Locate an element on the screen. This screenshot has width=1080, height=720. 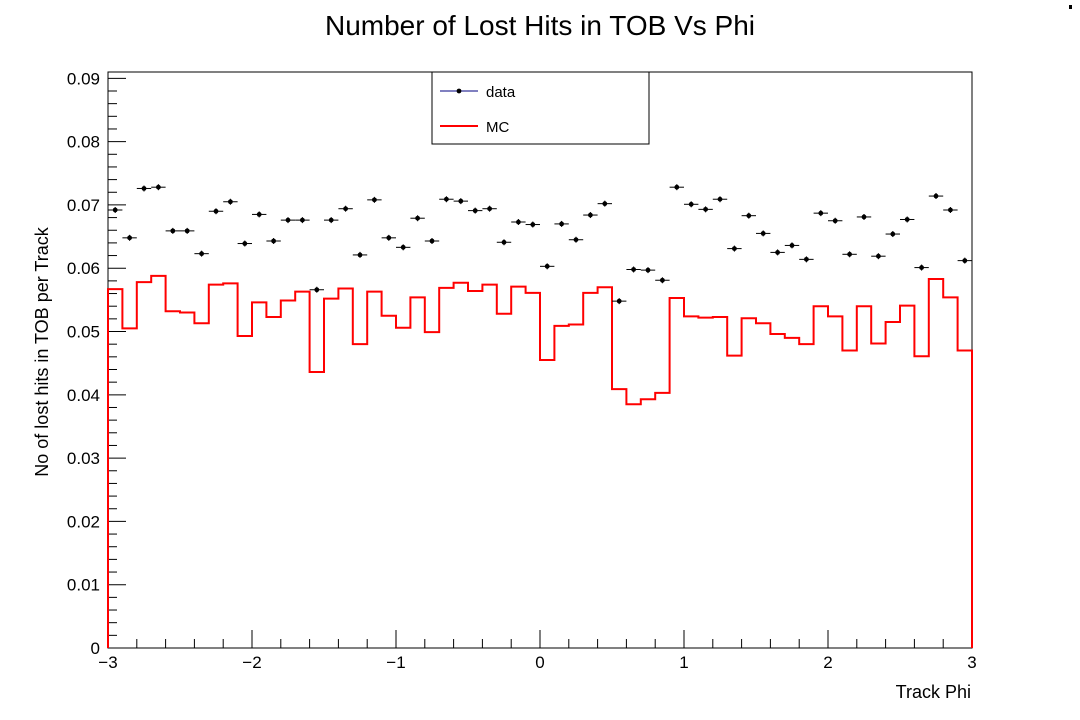
y-tick-label: 0.02 is located at coordinates (83, 521).